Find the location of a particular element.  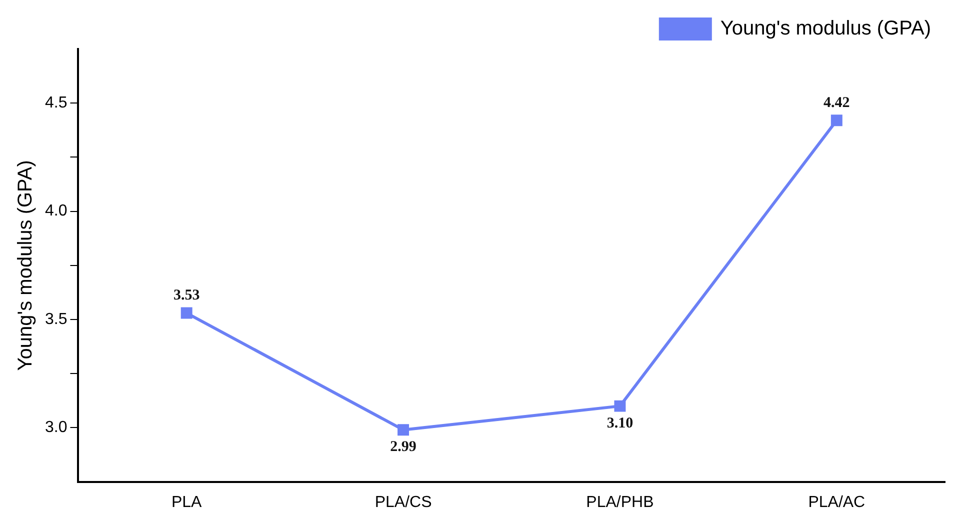

x-tick-label: PLA/PHB is located at coordinates (620, 502).